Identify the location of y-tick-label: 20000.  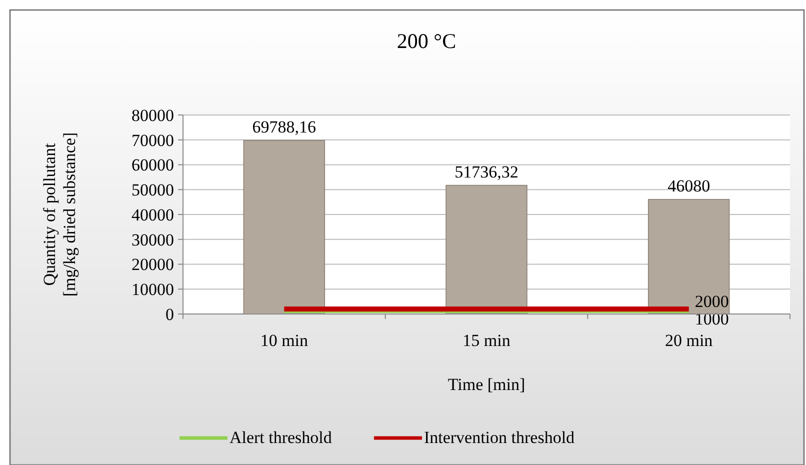
(153, 264).